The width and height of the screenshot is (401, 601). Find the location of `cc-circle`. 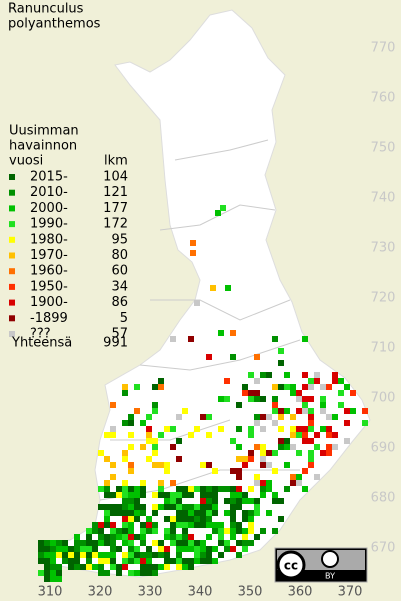

cc-circle is located at coordinates (291, 565).